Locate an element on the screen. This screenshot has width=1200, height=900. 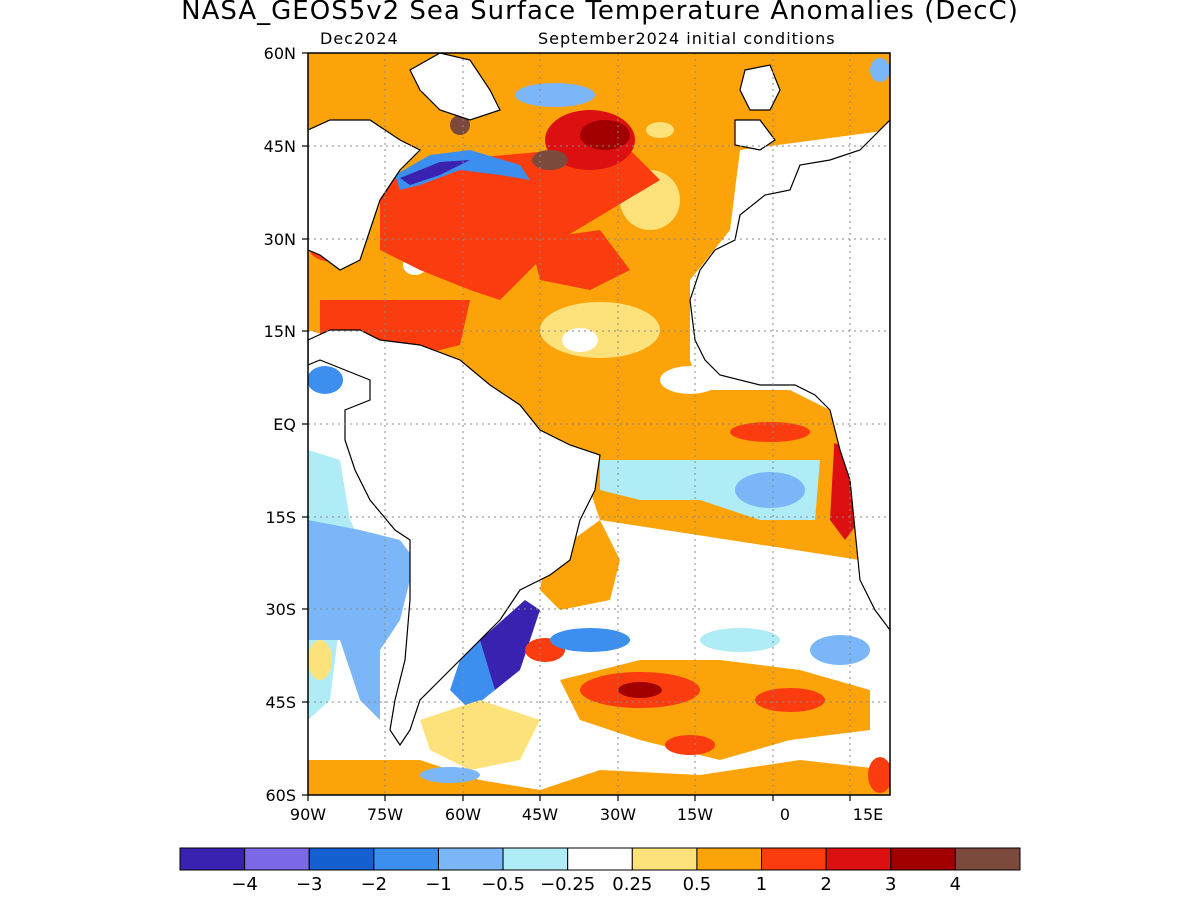
lon-label: 15E is located at coordinates (868, 814).